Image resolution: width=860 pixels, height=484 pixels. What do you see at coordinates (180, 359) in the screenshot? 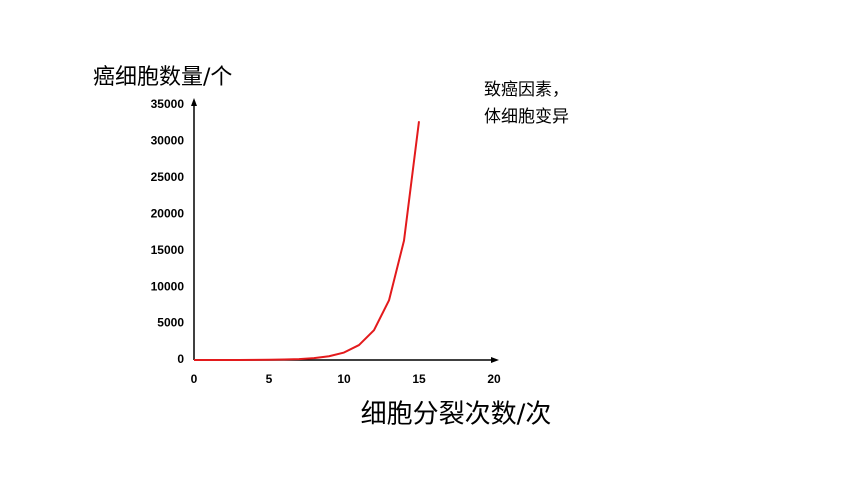
I see `y-tick-label: 0` at bounding box center [180, 359].